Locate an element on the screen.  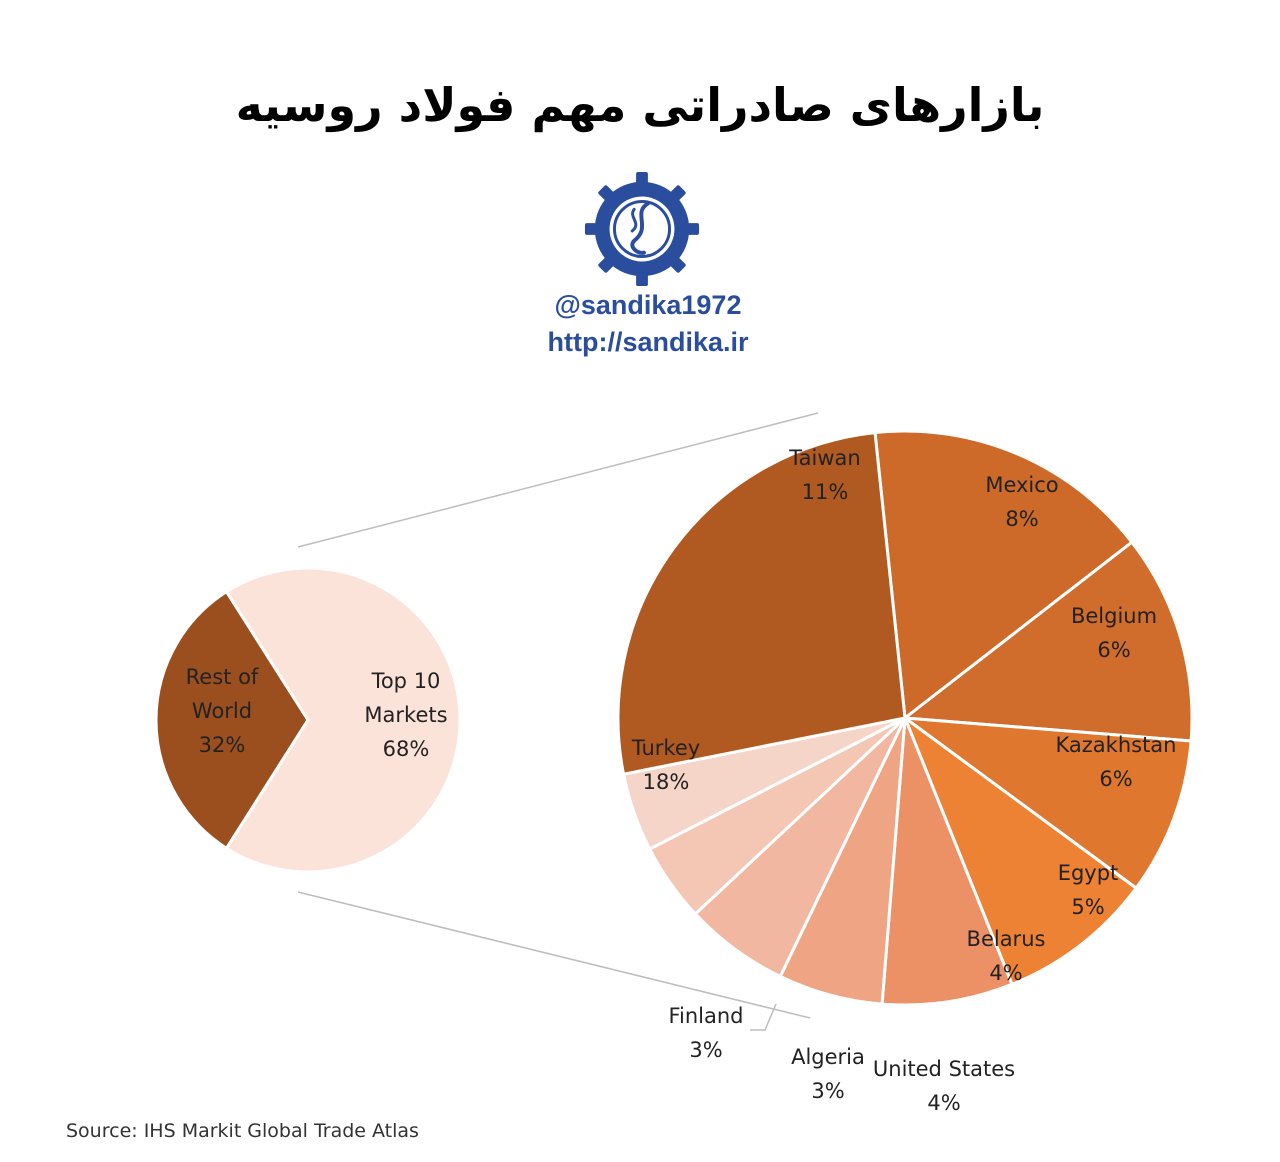
slice-rest-of-world is located at coordinates (232, 720).